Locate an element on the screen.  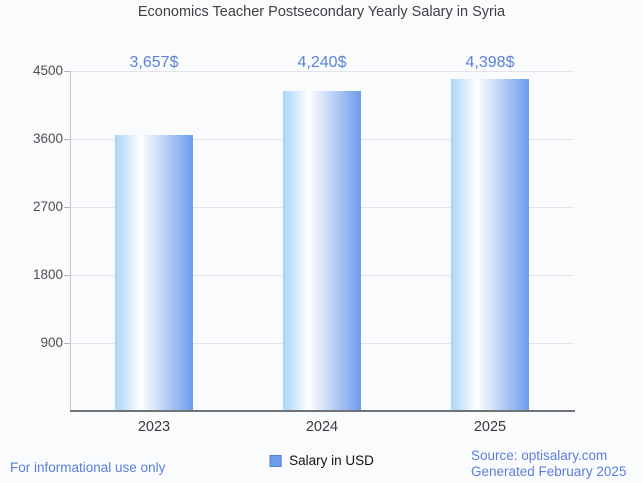
y-tick-label: 4500 is located at coordinates (47, 70).